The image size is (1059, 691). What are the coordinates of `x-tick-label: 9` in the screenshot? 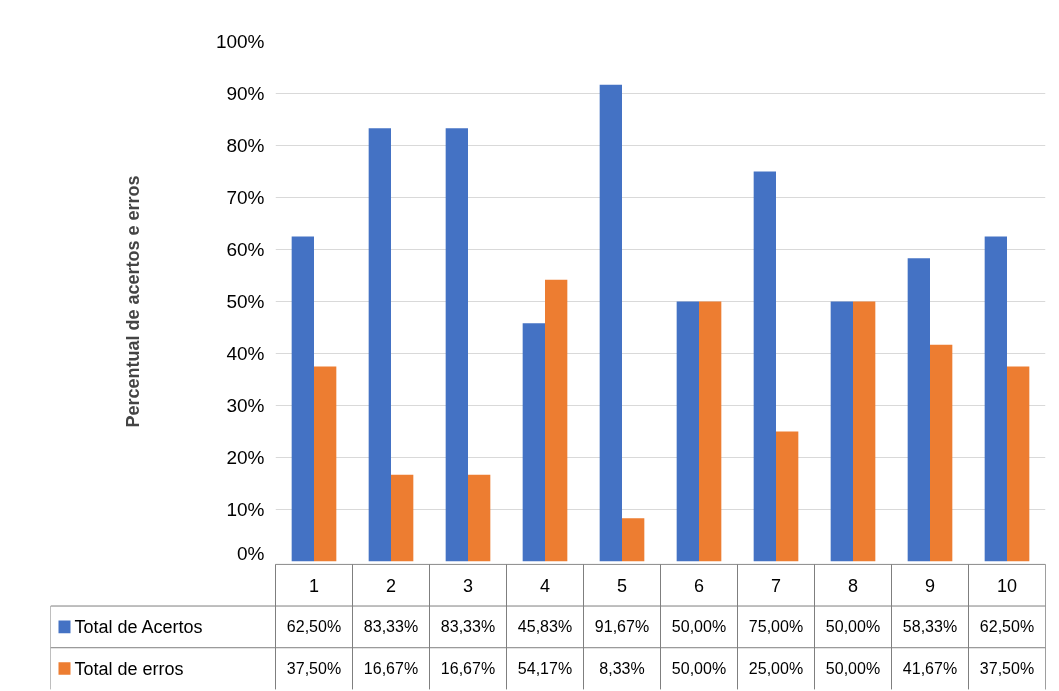 It's located at (930, 585).